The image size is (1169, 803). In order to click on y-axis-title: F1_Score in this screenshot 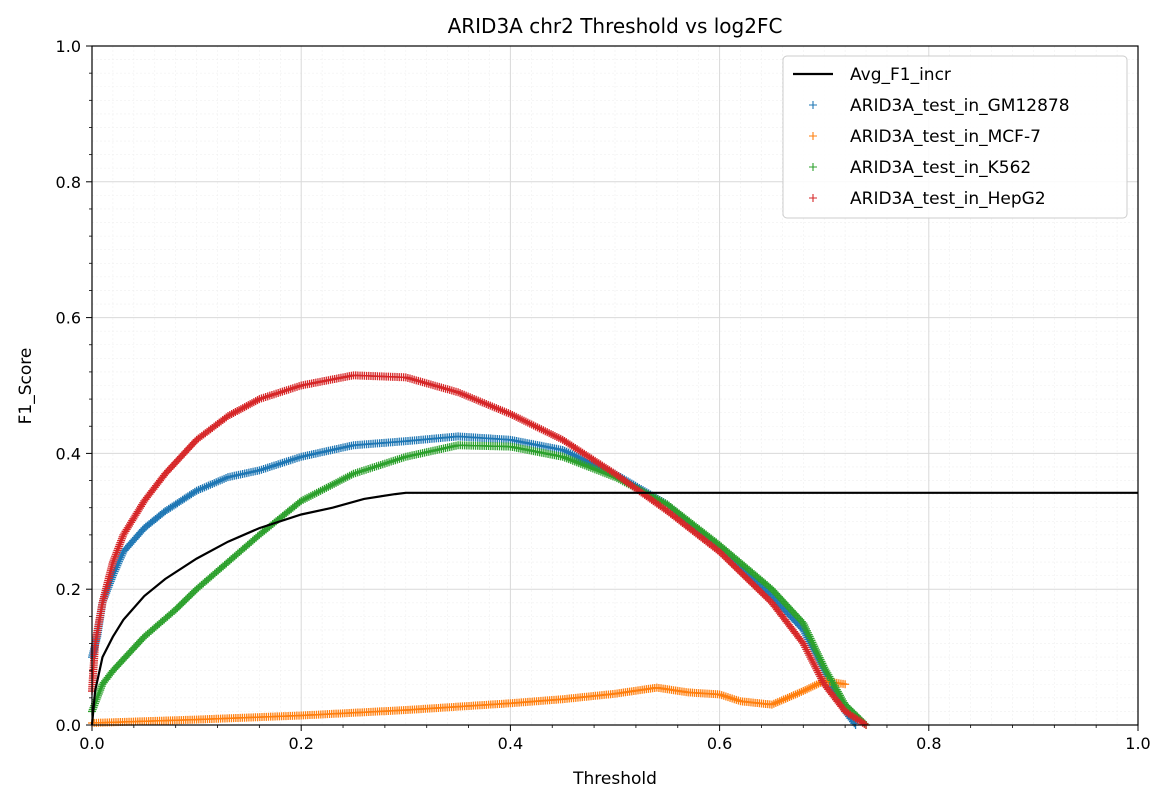, I will do `click(26, 386)`.